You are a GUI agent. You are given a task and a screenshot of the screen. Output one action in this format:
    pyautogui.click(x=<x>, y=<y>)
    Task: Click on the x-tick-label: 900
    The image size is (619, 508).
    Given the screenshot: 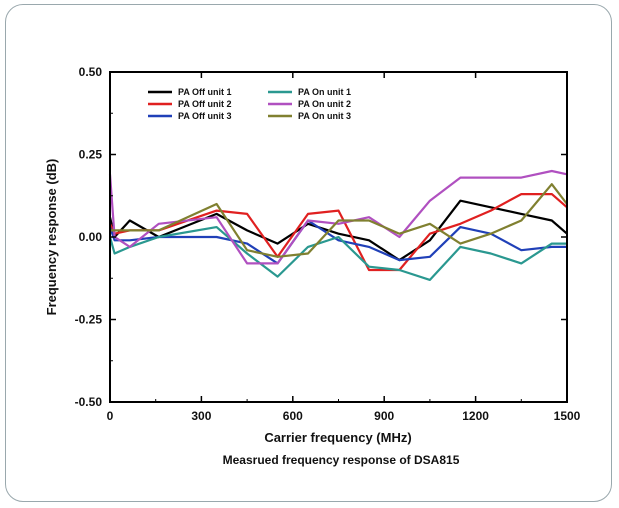 What is the action you would take?
    pyautogui.click(x=384, y=416)
    